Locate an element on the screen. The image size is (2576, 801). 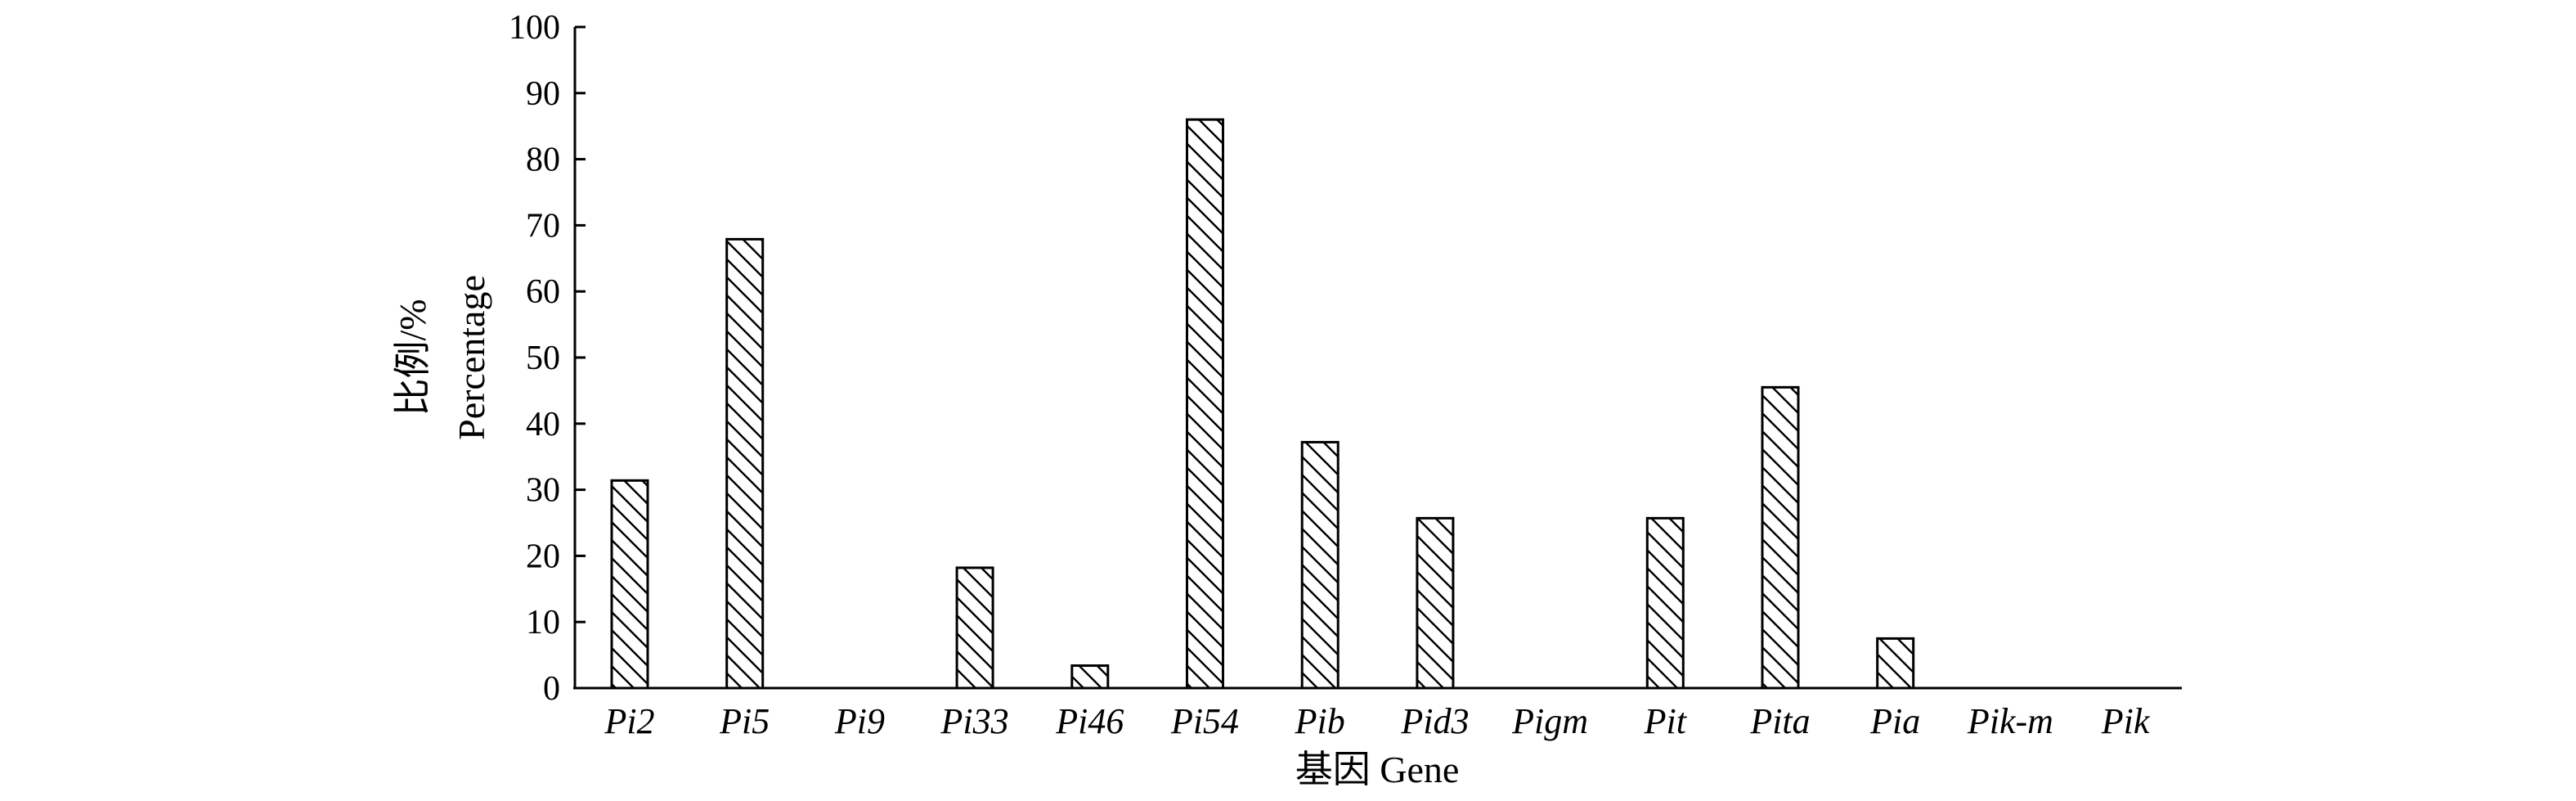
y-tick-label: 90 is located at coordinates (543, 94).